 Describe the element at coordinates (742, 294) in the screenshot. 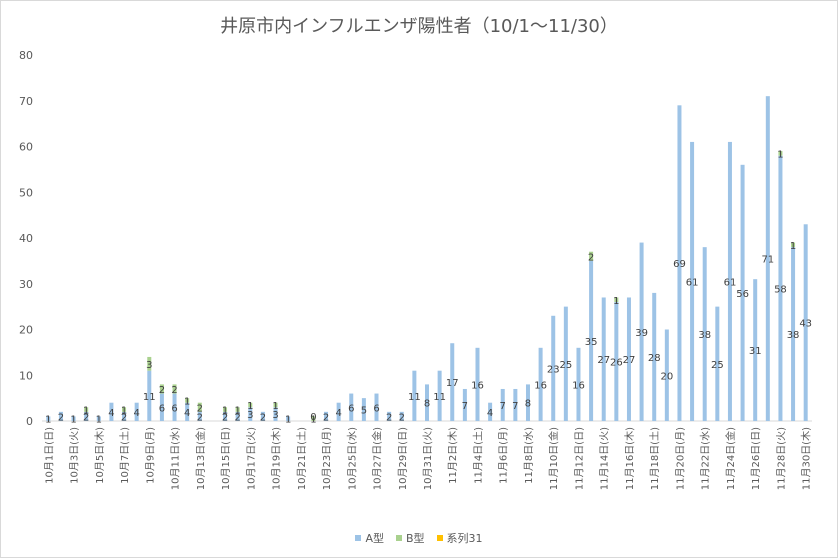

I see `data-label-a: 56` at that location.